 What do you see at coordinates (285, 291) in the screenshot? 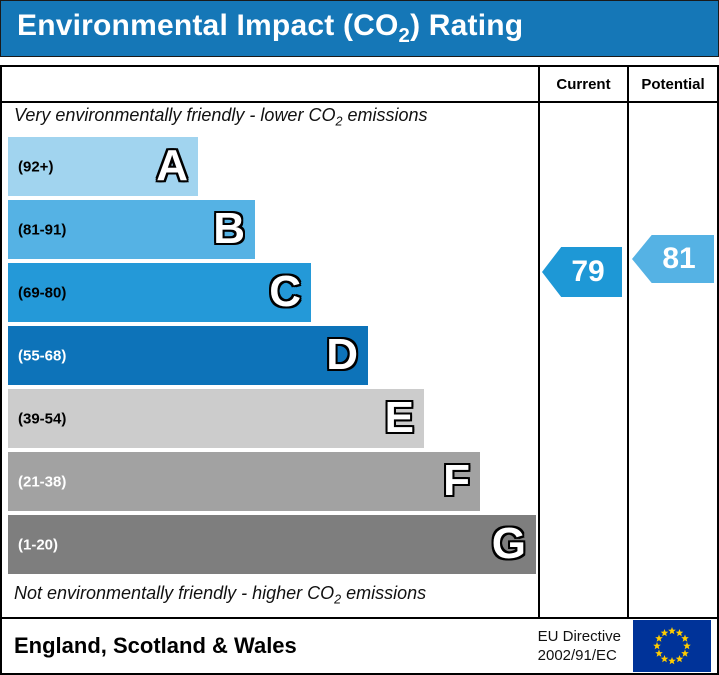
I see `band-letter-c: C` at bounding box center [285, 291].